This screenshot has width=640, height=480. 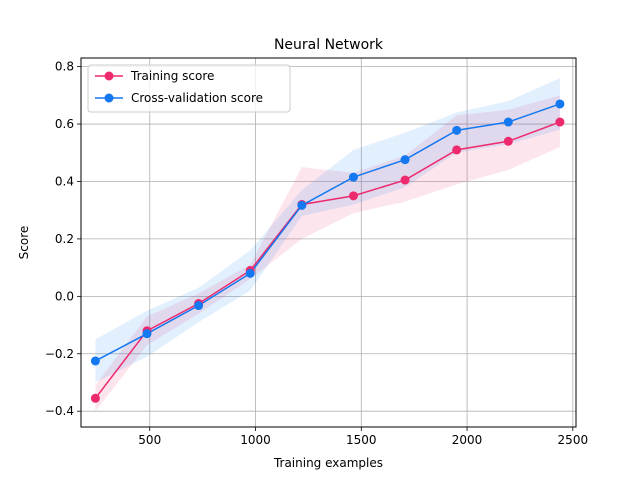 What do you see at coordinates (24, 243) in the screenshot?
I see `y-axis-title: Score` at bounding box center [24, 243].